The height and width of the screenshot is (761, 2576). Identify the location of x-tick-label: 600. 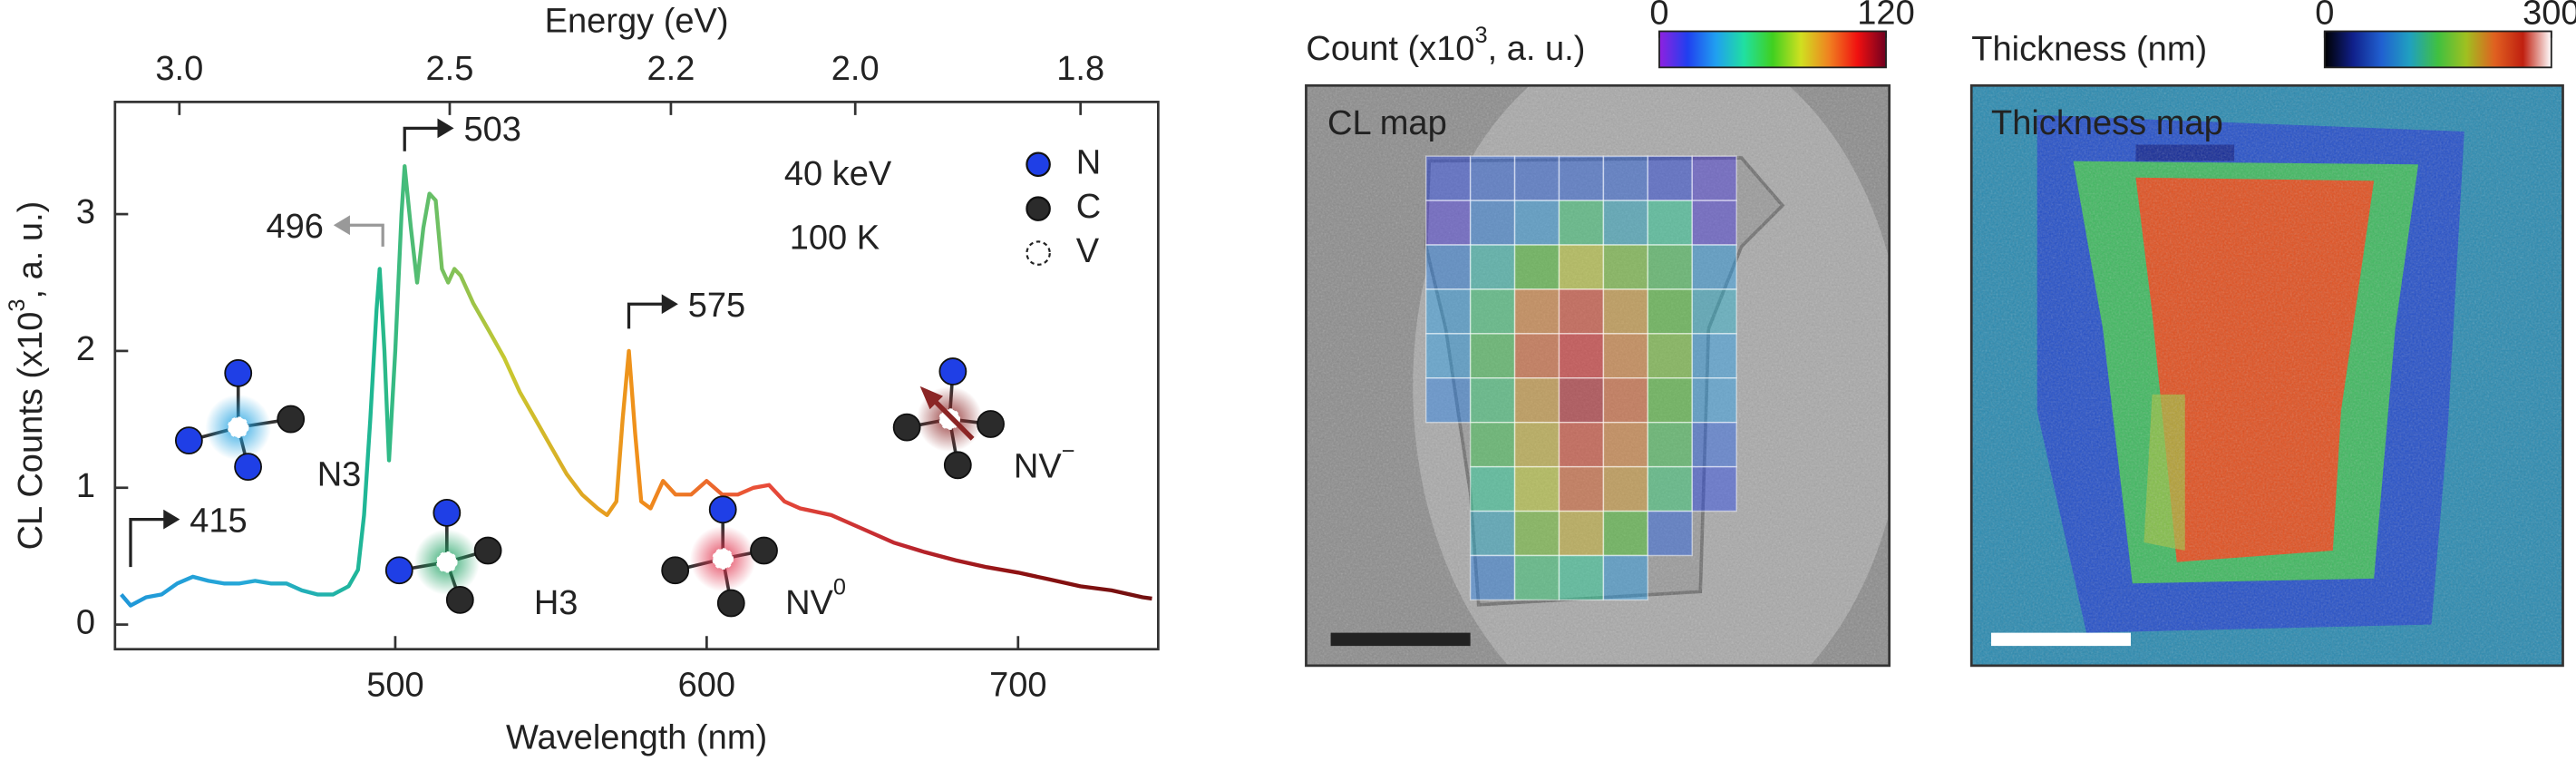
(706, 685).